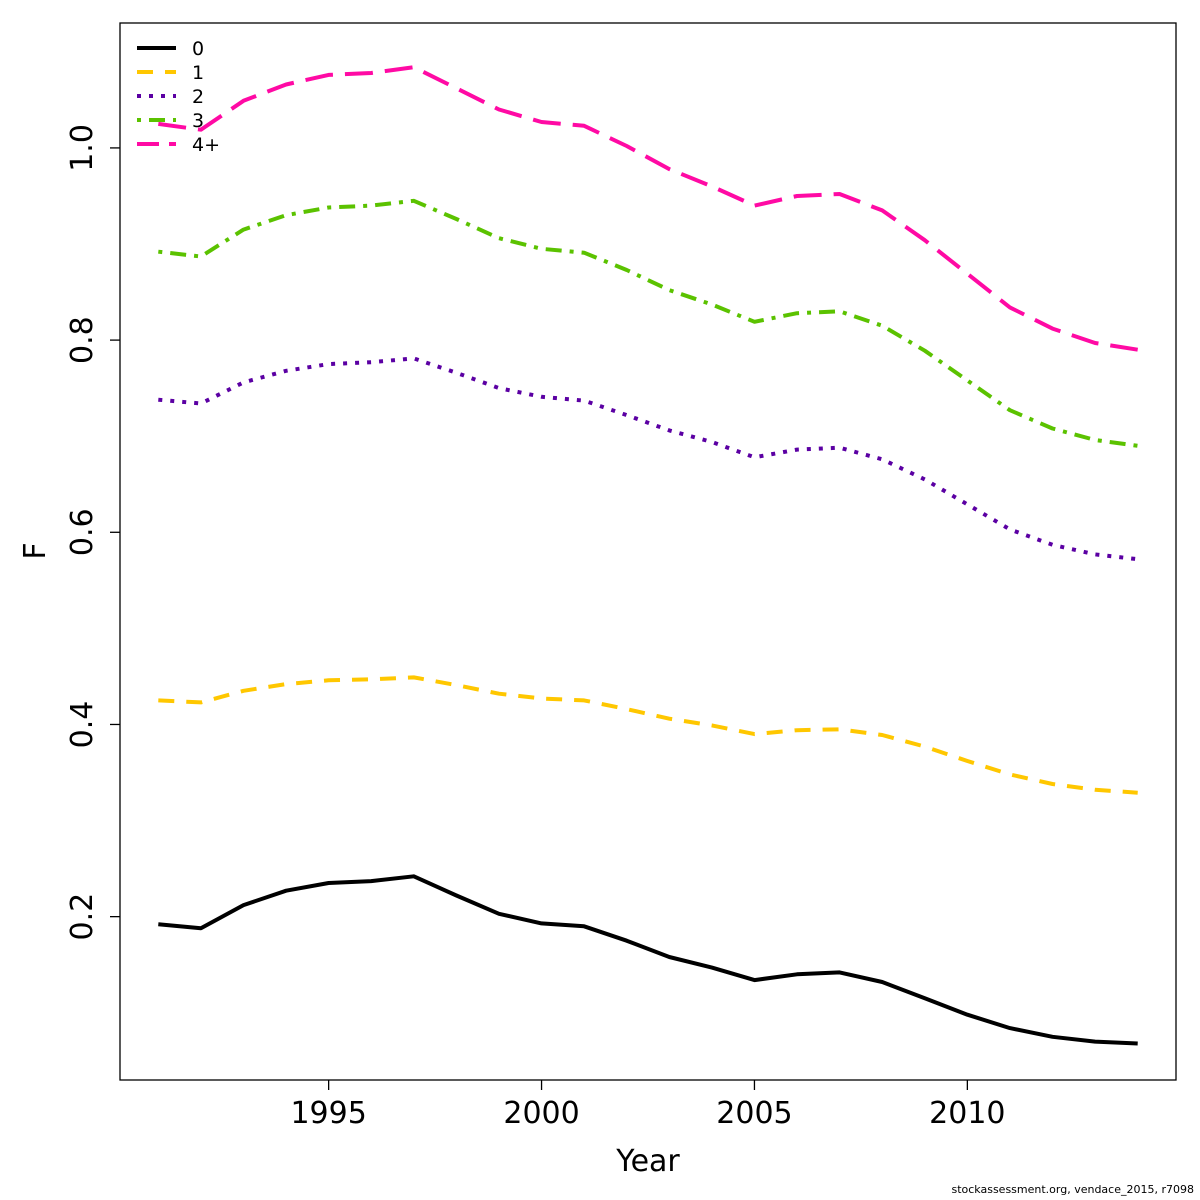  I want to click on x-tick-label: 1995, so click(328, 1113).